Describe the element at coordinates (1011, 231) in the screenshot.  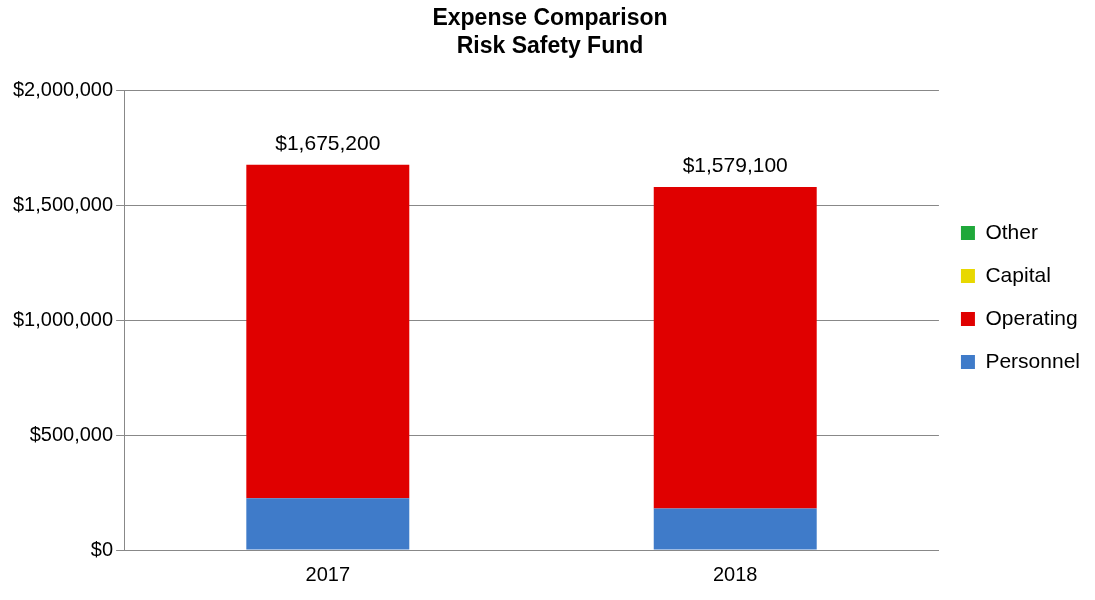
I see `legend-label: Other` at that location.